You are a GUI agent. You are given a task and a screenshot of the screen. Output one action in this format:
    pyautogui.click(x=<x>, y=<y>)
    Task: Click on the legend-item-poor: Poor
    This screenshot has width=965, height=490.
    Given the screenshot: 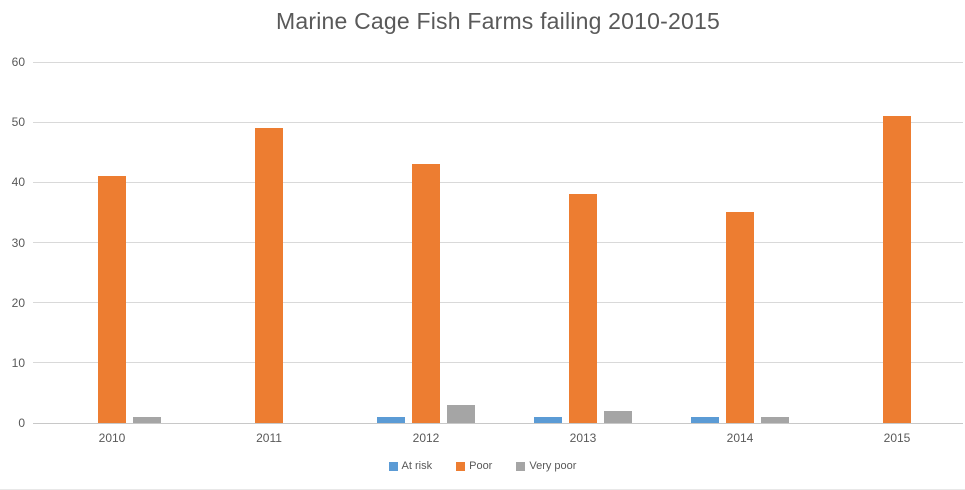 What is the action you would take?
    pyautogui.click(x=474, y=466)
    